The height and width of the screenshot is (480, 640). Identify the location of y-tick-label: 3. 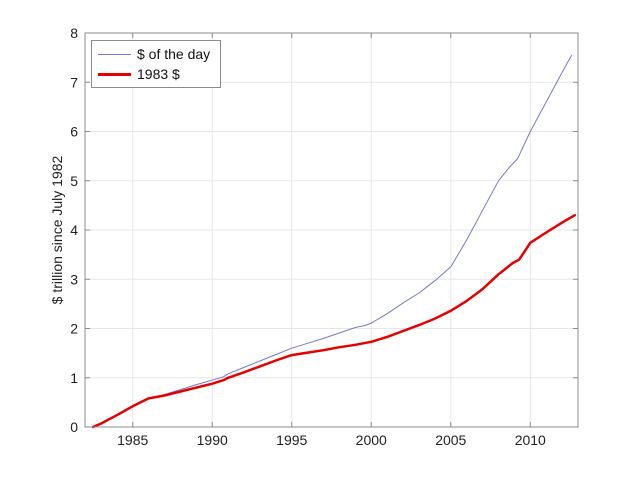
(74, 279).